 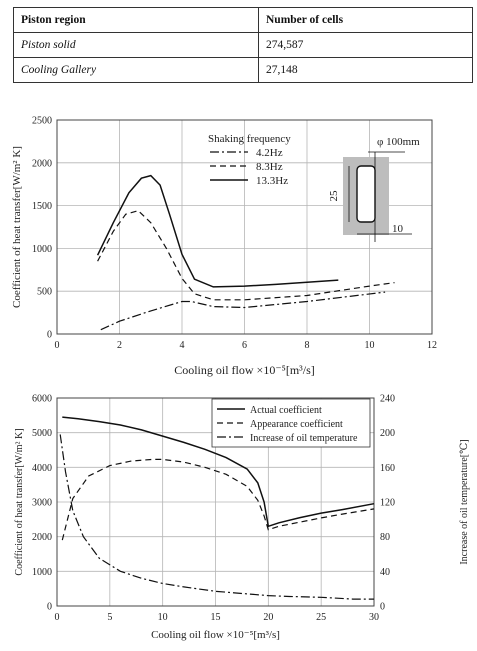 I want to click on y-tick-label: 2500, so click(x=42, y=121).